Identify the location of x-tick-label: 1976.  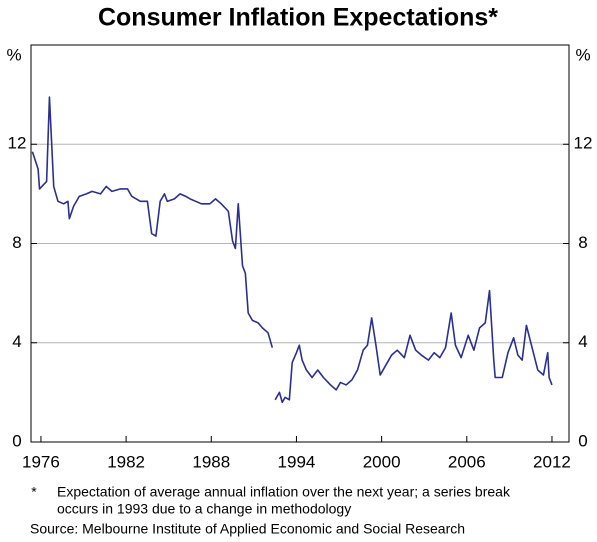
(41, 461).